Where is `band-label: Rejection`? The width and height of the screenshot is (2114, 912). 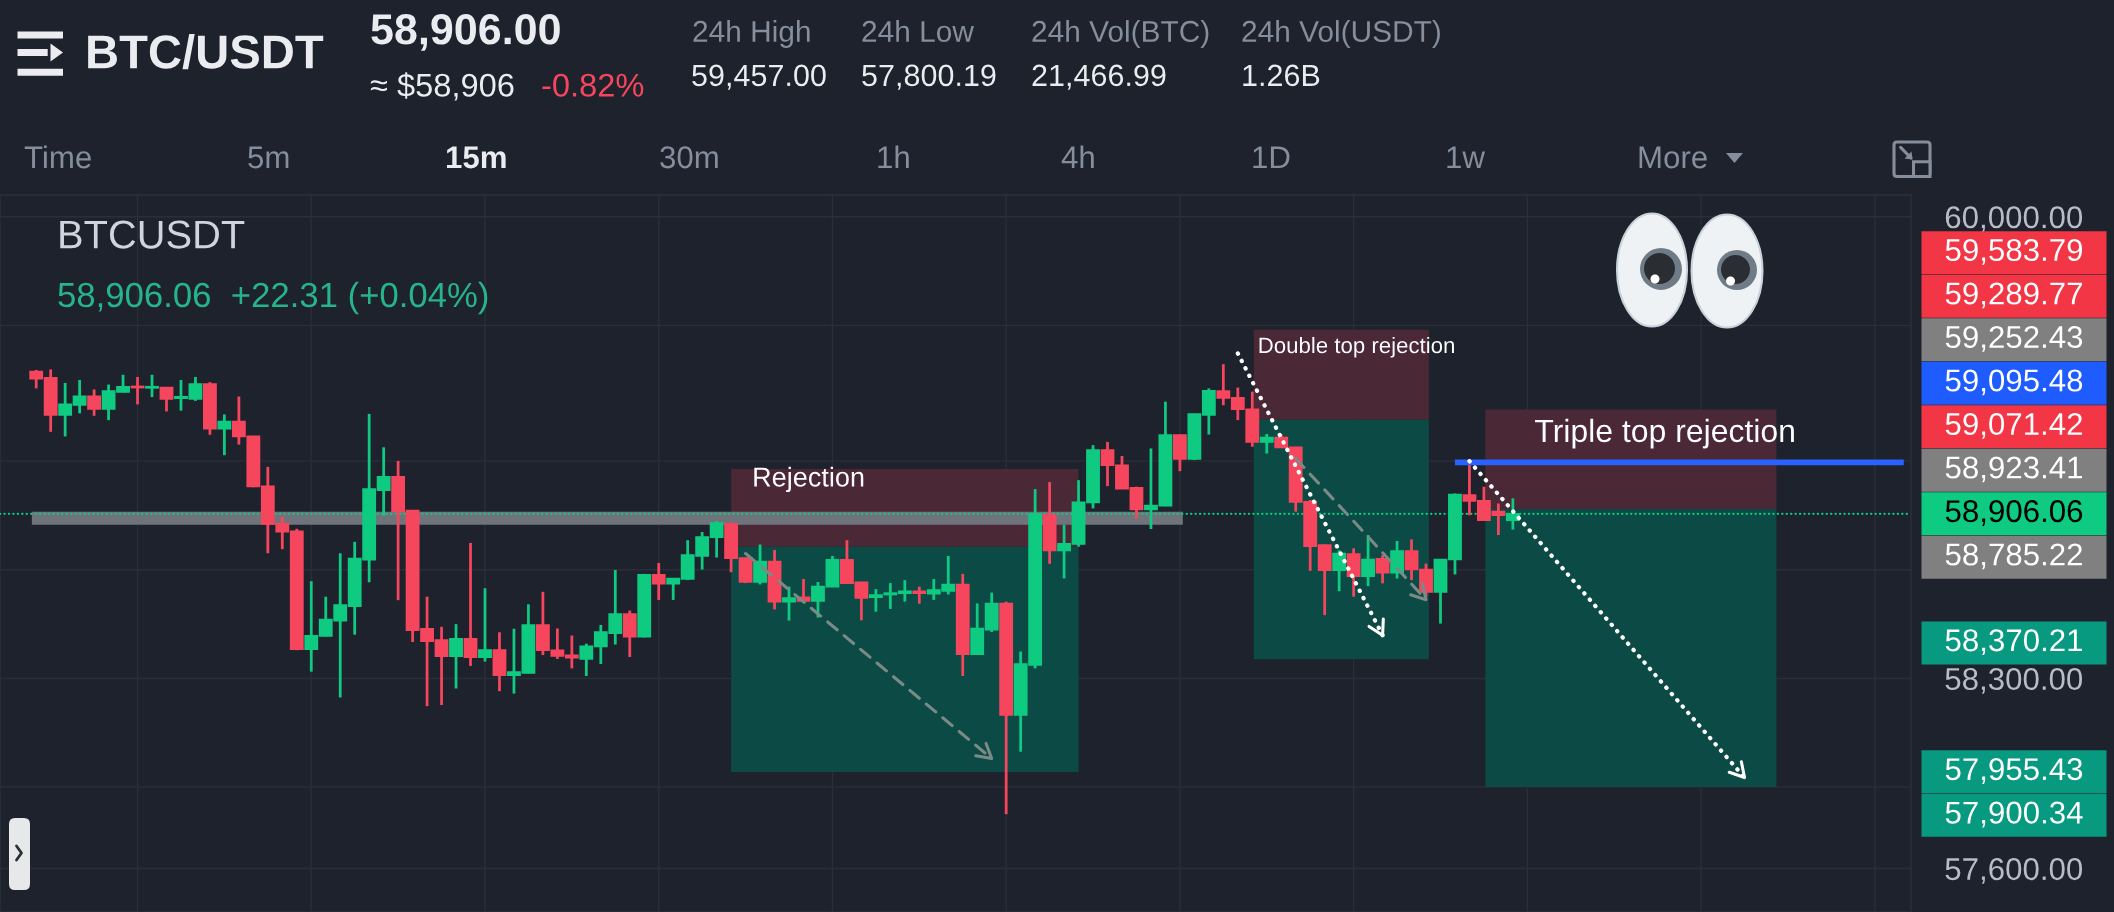 band-label: Rejection is located at coordinates (809, 479).